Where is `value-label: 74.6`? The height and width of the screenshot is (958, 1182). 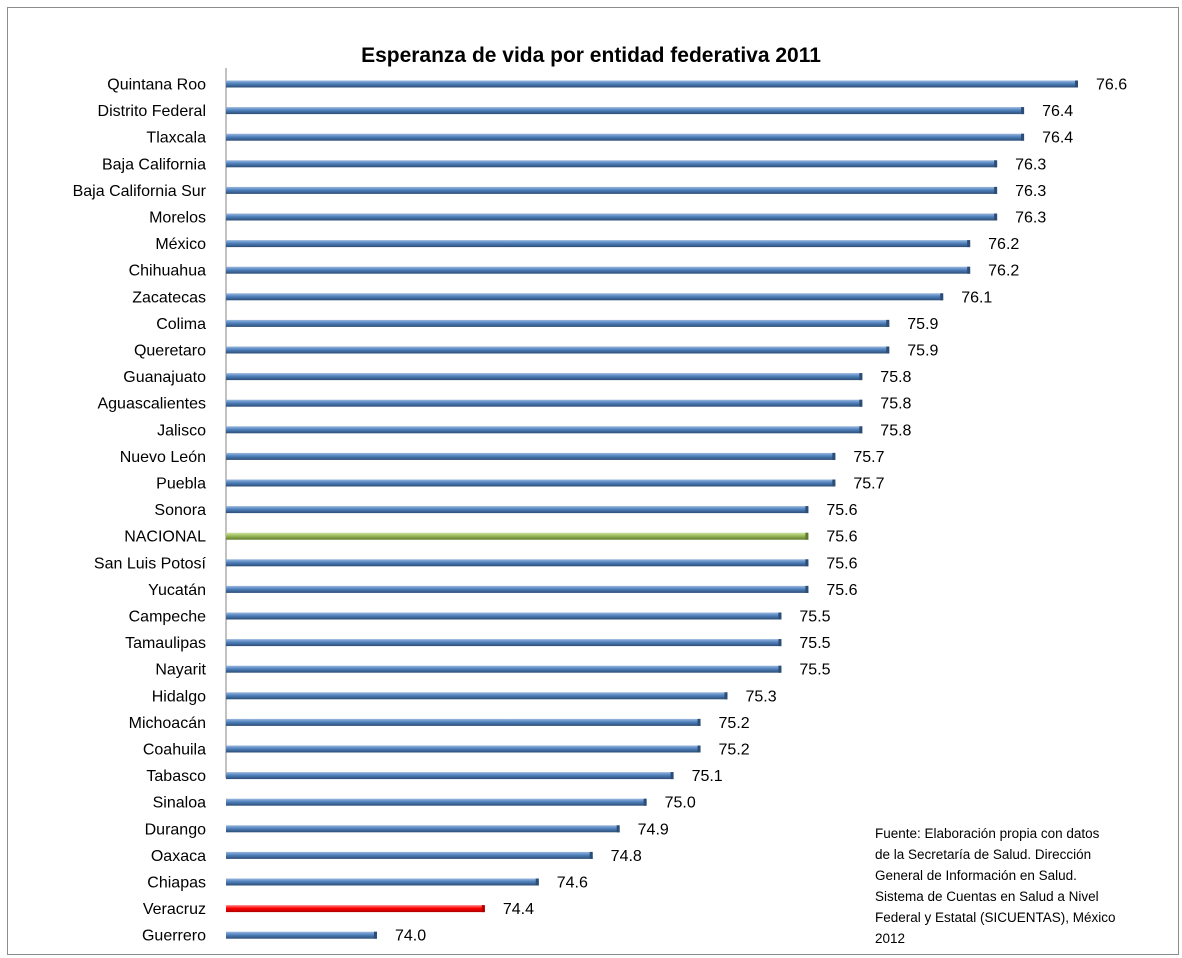
value-label: 74.6 is located at coordinates (572, 883).